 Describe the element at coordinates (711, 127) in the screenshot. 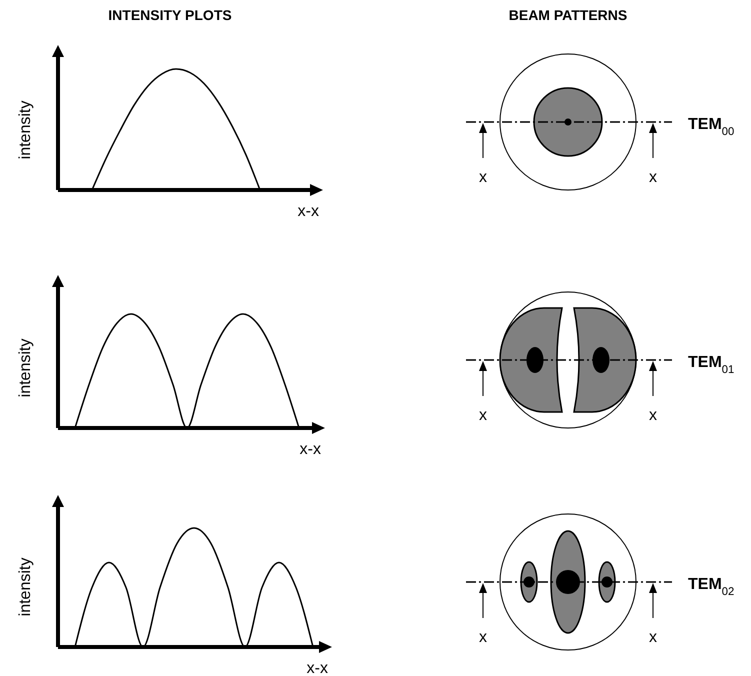

I see `text: TEM$_{00}$` at that location.